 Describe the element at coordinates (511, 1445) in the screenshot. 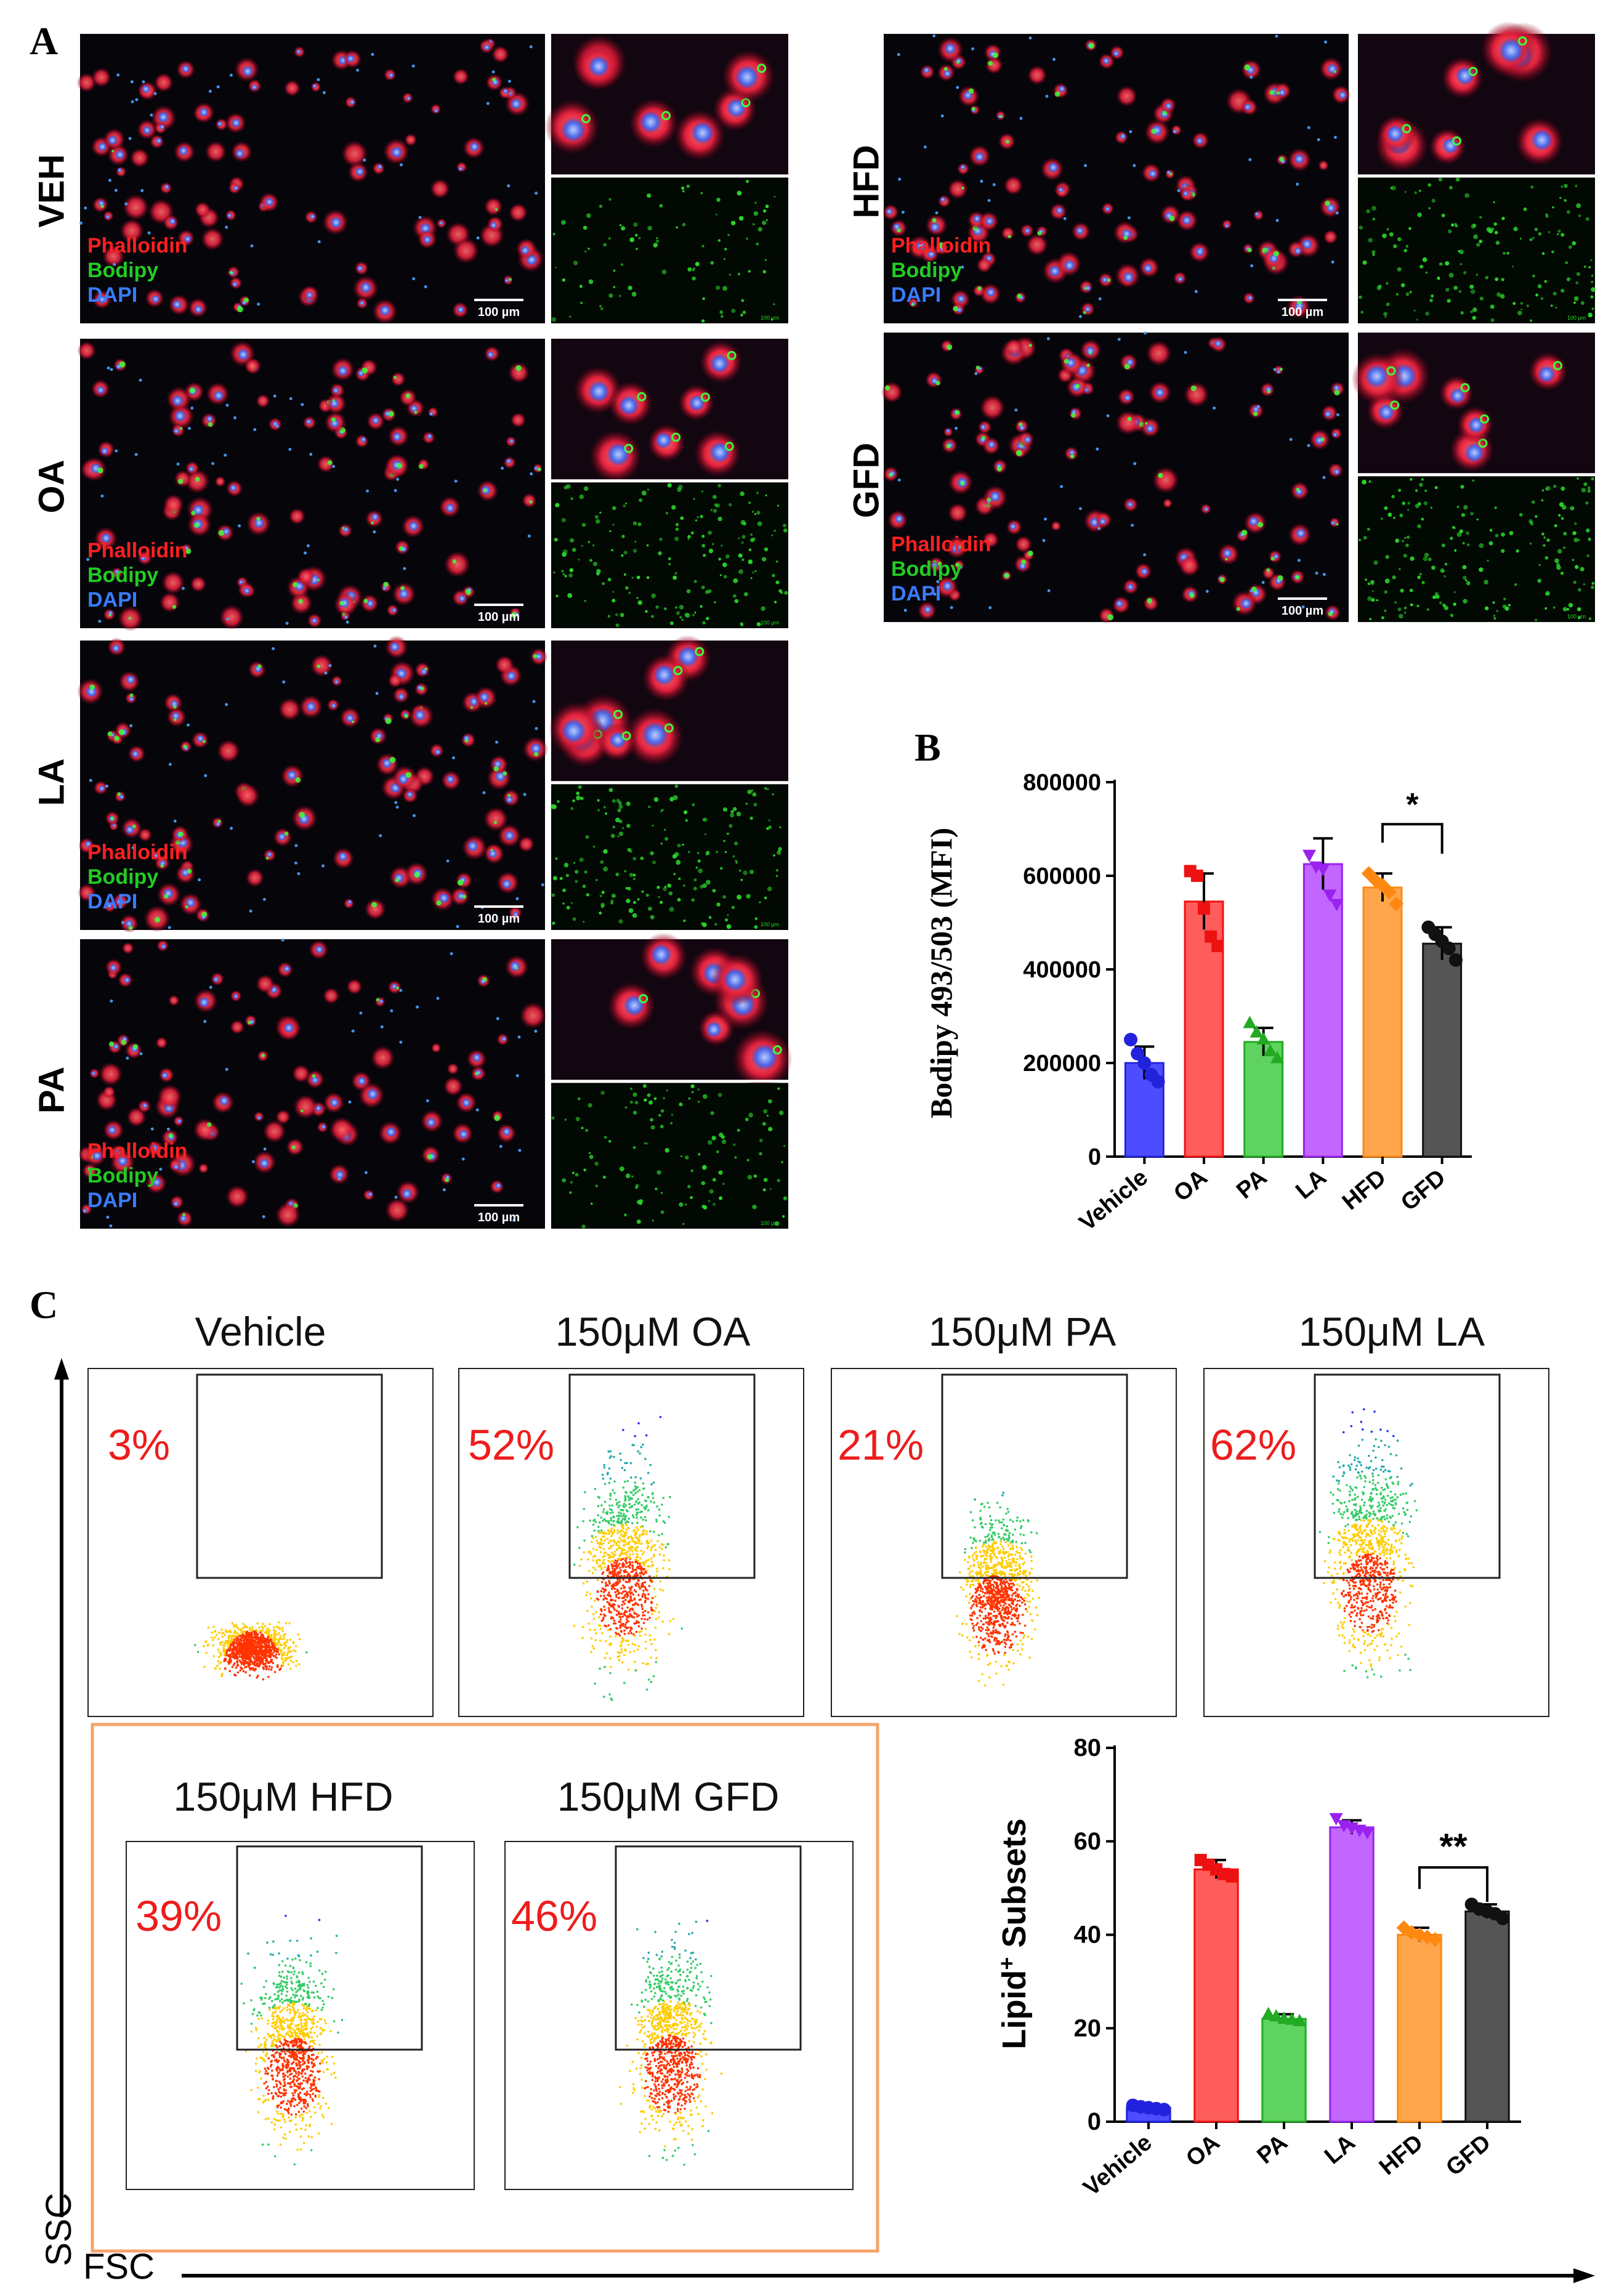

I see `gate-percentage: 52%` at that location.